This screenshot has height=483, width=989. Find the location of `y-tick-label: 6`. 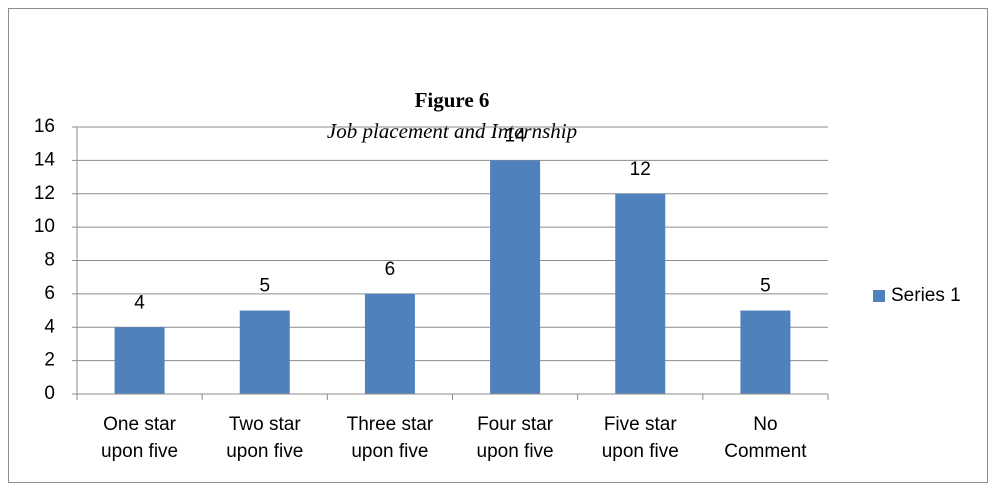

y-tick-label: 6 is located at coordinates (49, 293).